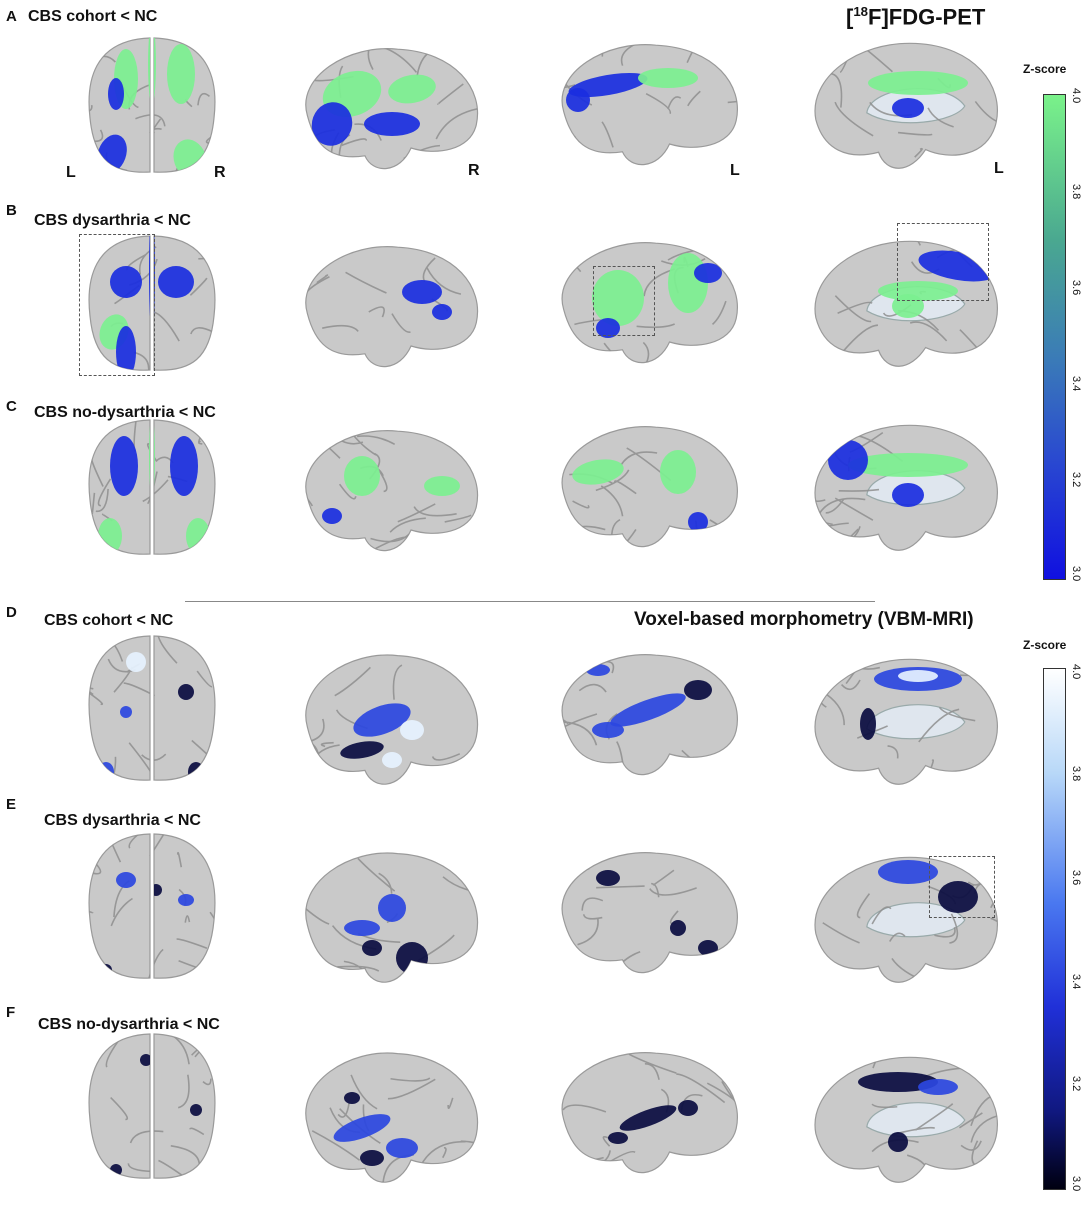 Image resolution: width=1084 pixels, height=1209 pixels. I want to click on section-divider, so click(530, 601).